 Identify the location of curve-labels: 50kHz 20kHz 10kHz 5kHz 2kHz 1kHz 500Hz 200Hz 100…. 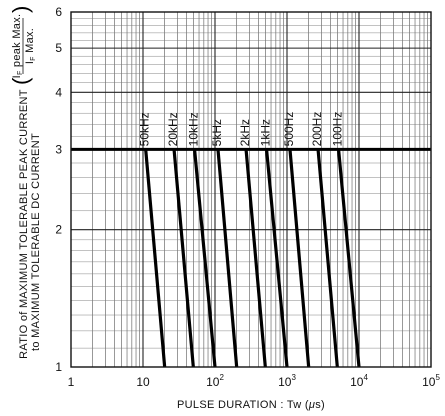
(241, 129).